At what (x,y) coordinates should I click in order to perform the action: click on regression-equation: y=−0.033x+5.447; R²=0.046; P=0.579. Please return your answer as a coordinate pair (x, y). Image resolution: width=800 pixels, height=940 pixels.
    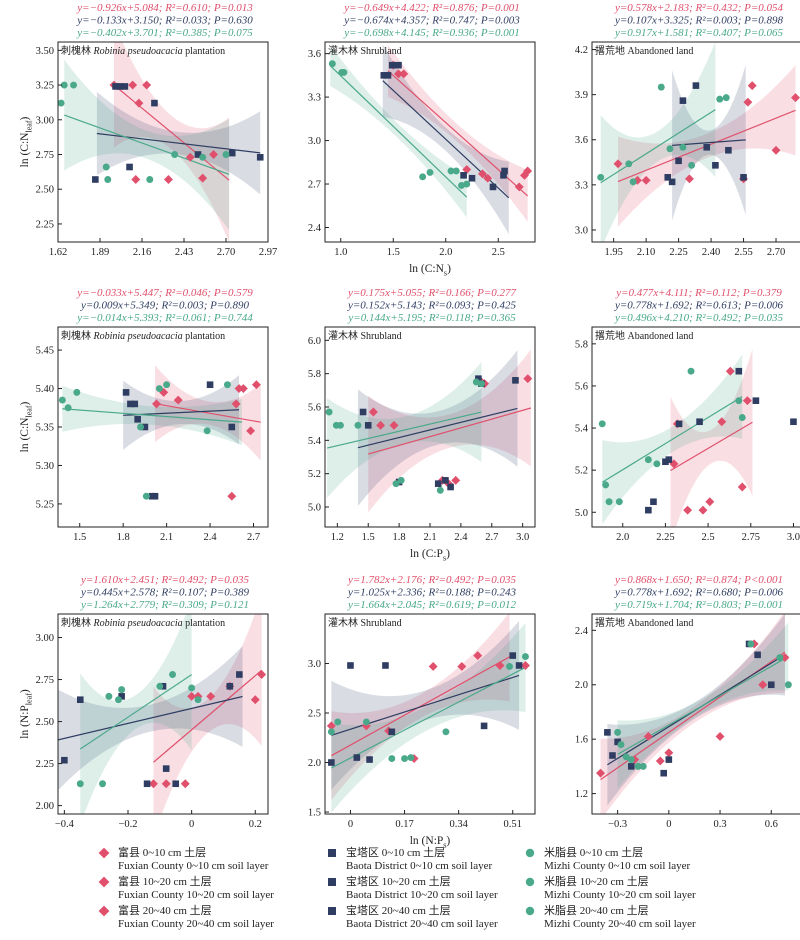
    Looking at the image, I should click on (164, 293).